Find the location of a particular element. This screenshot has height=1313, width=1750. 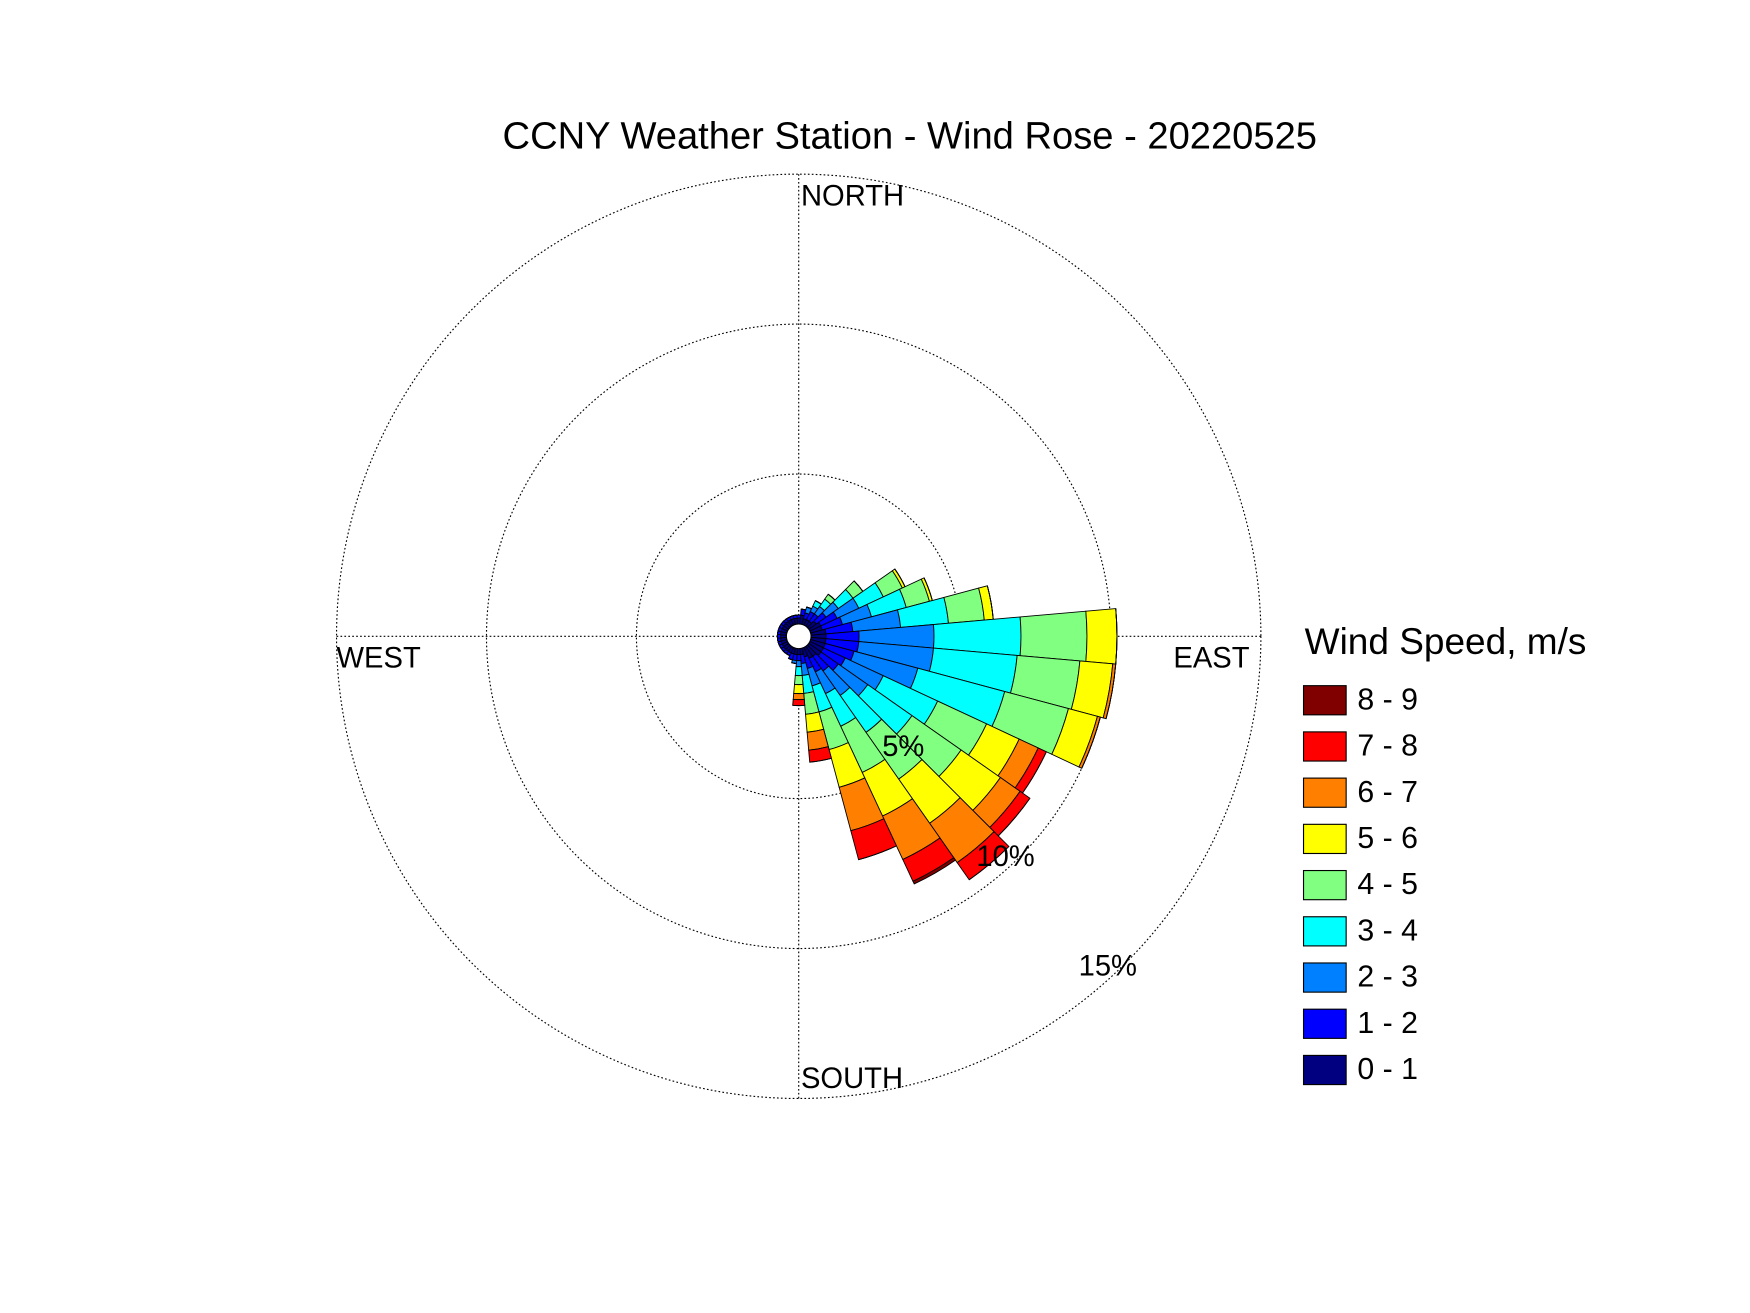

legend-label: 1 - 2 is located at coordinates (1387, 1023).